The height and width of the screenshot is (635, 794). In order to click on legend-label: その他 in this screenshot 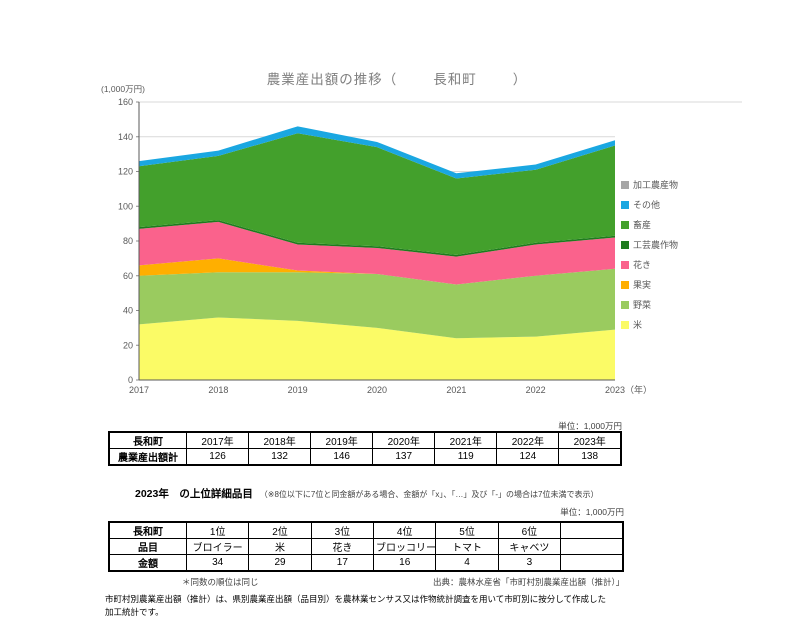, I will do `click(647, 205)`.